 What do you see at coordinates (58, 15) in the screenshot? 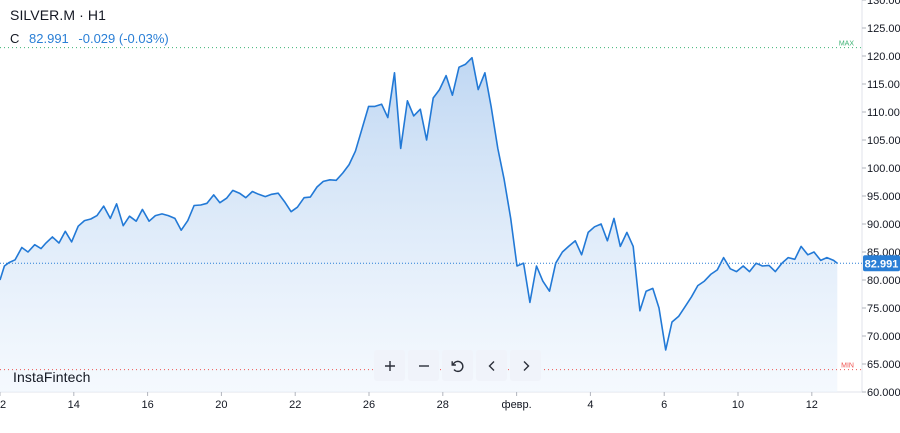
I see `symbol-title: SILVER.M · H1` at bounding box center [58, 15].